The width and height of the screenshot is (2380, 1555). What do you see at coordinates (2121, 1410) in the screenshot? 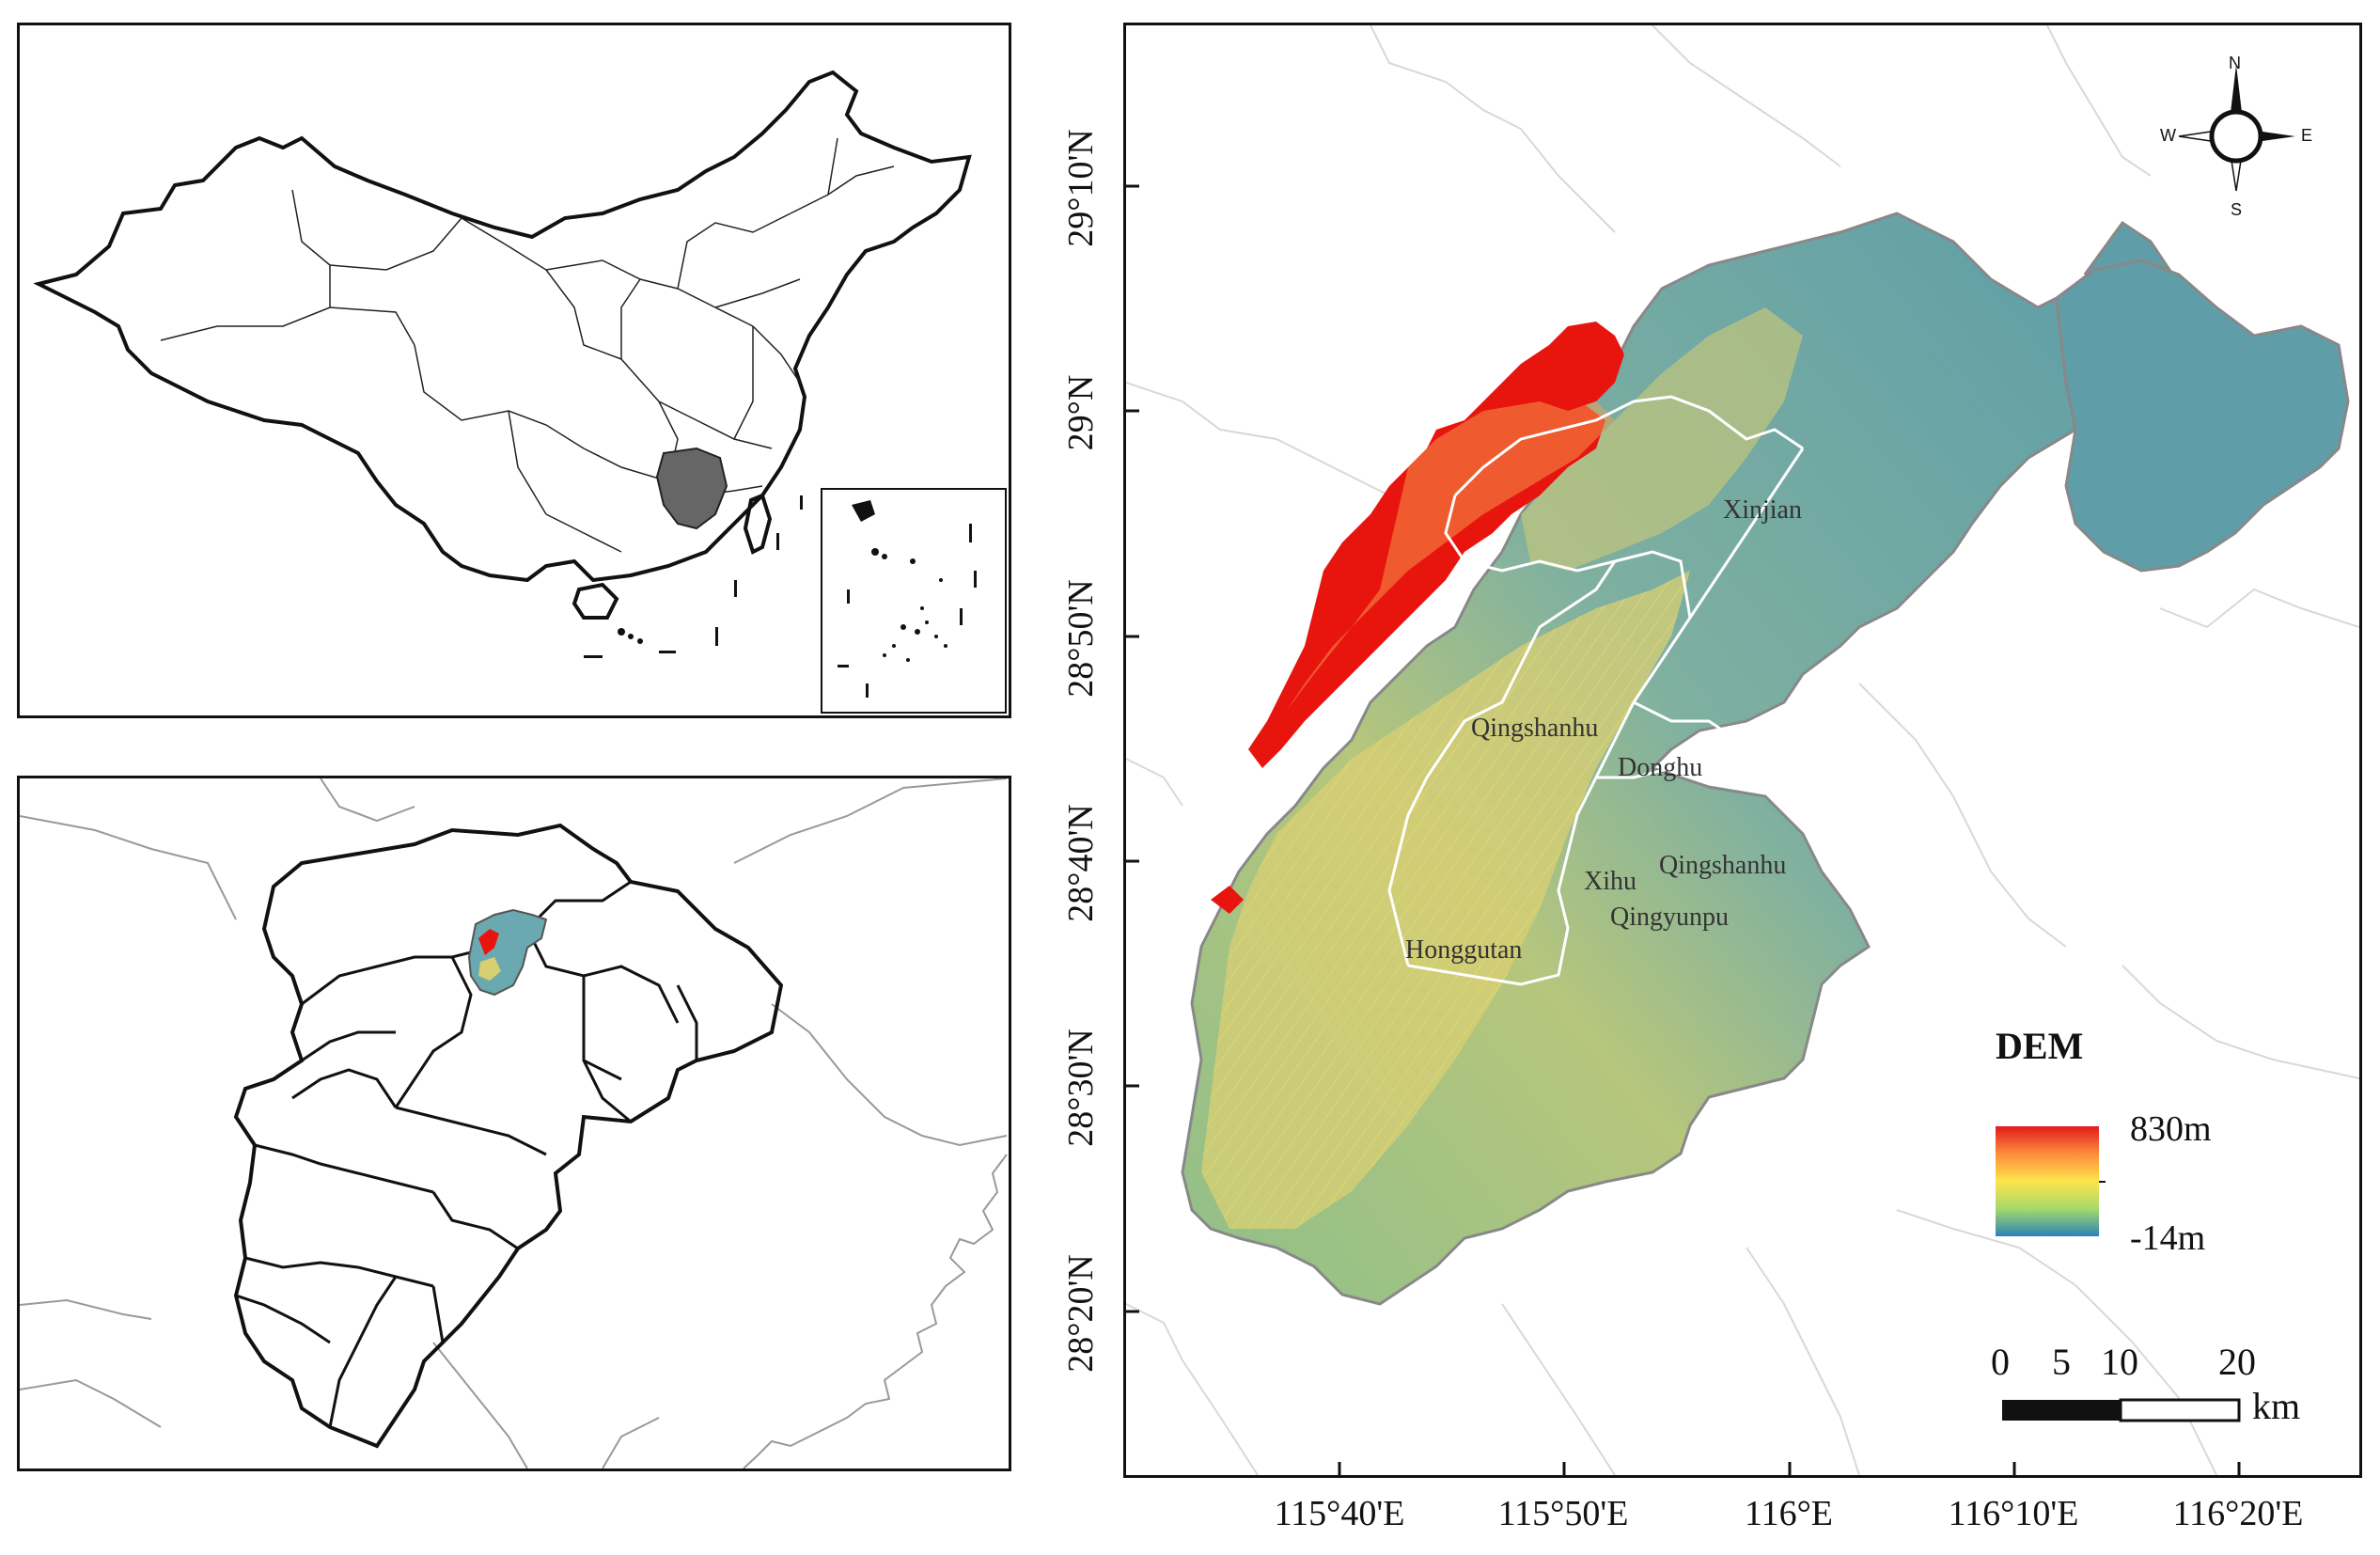
I see `scale-bar` at bounding box center [2121, 1410].